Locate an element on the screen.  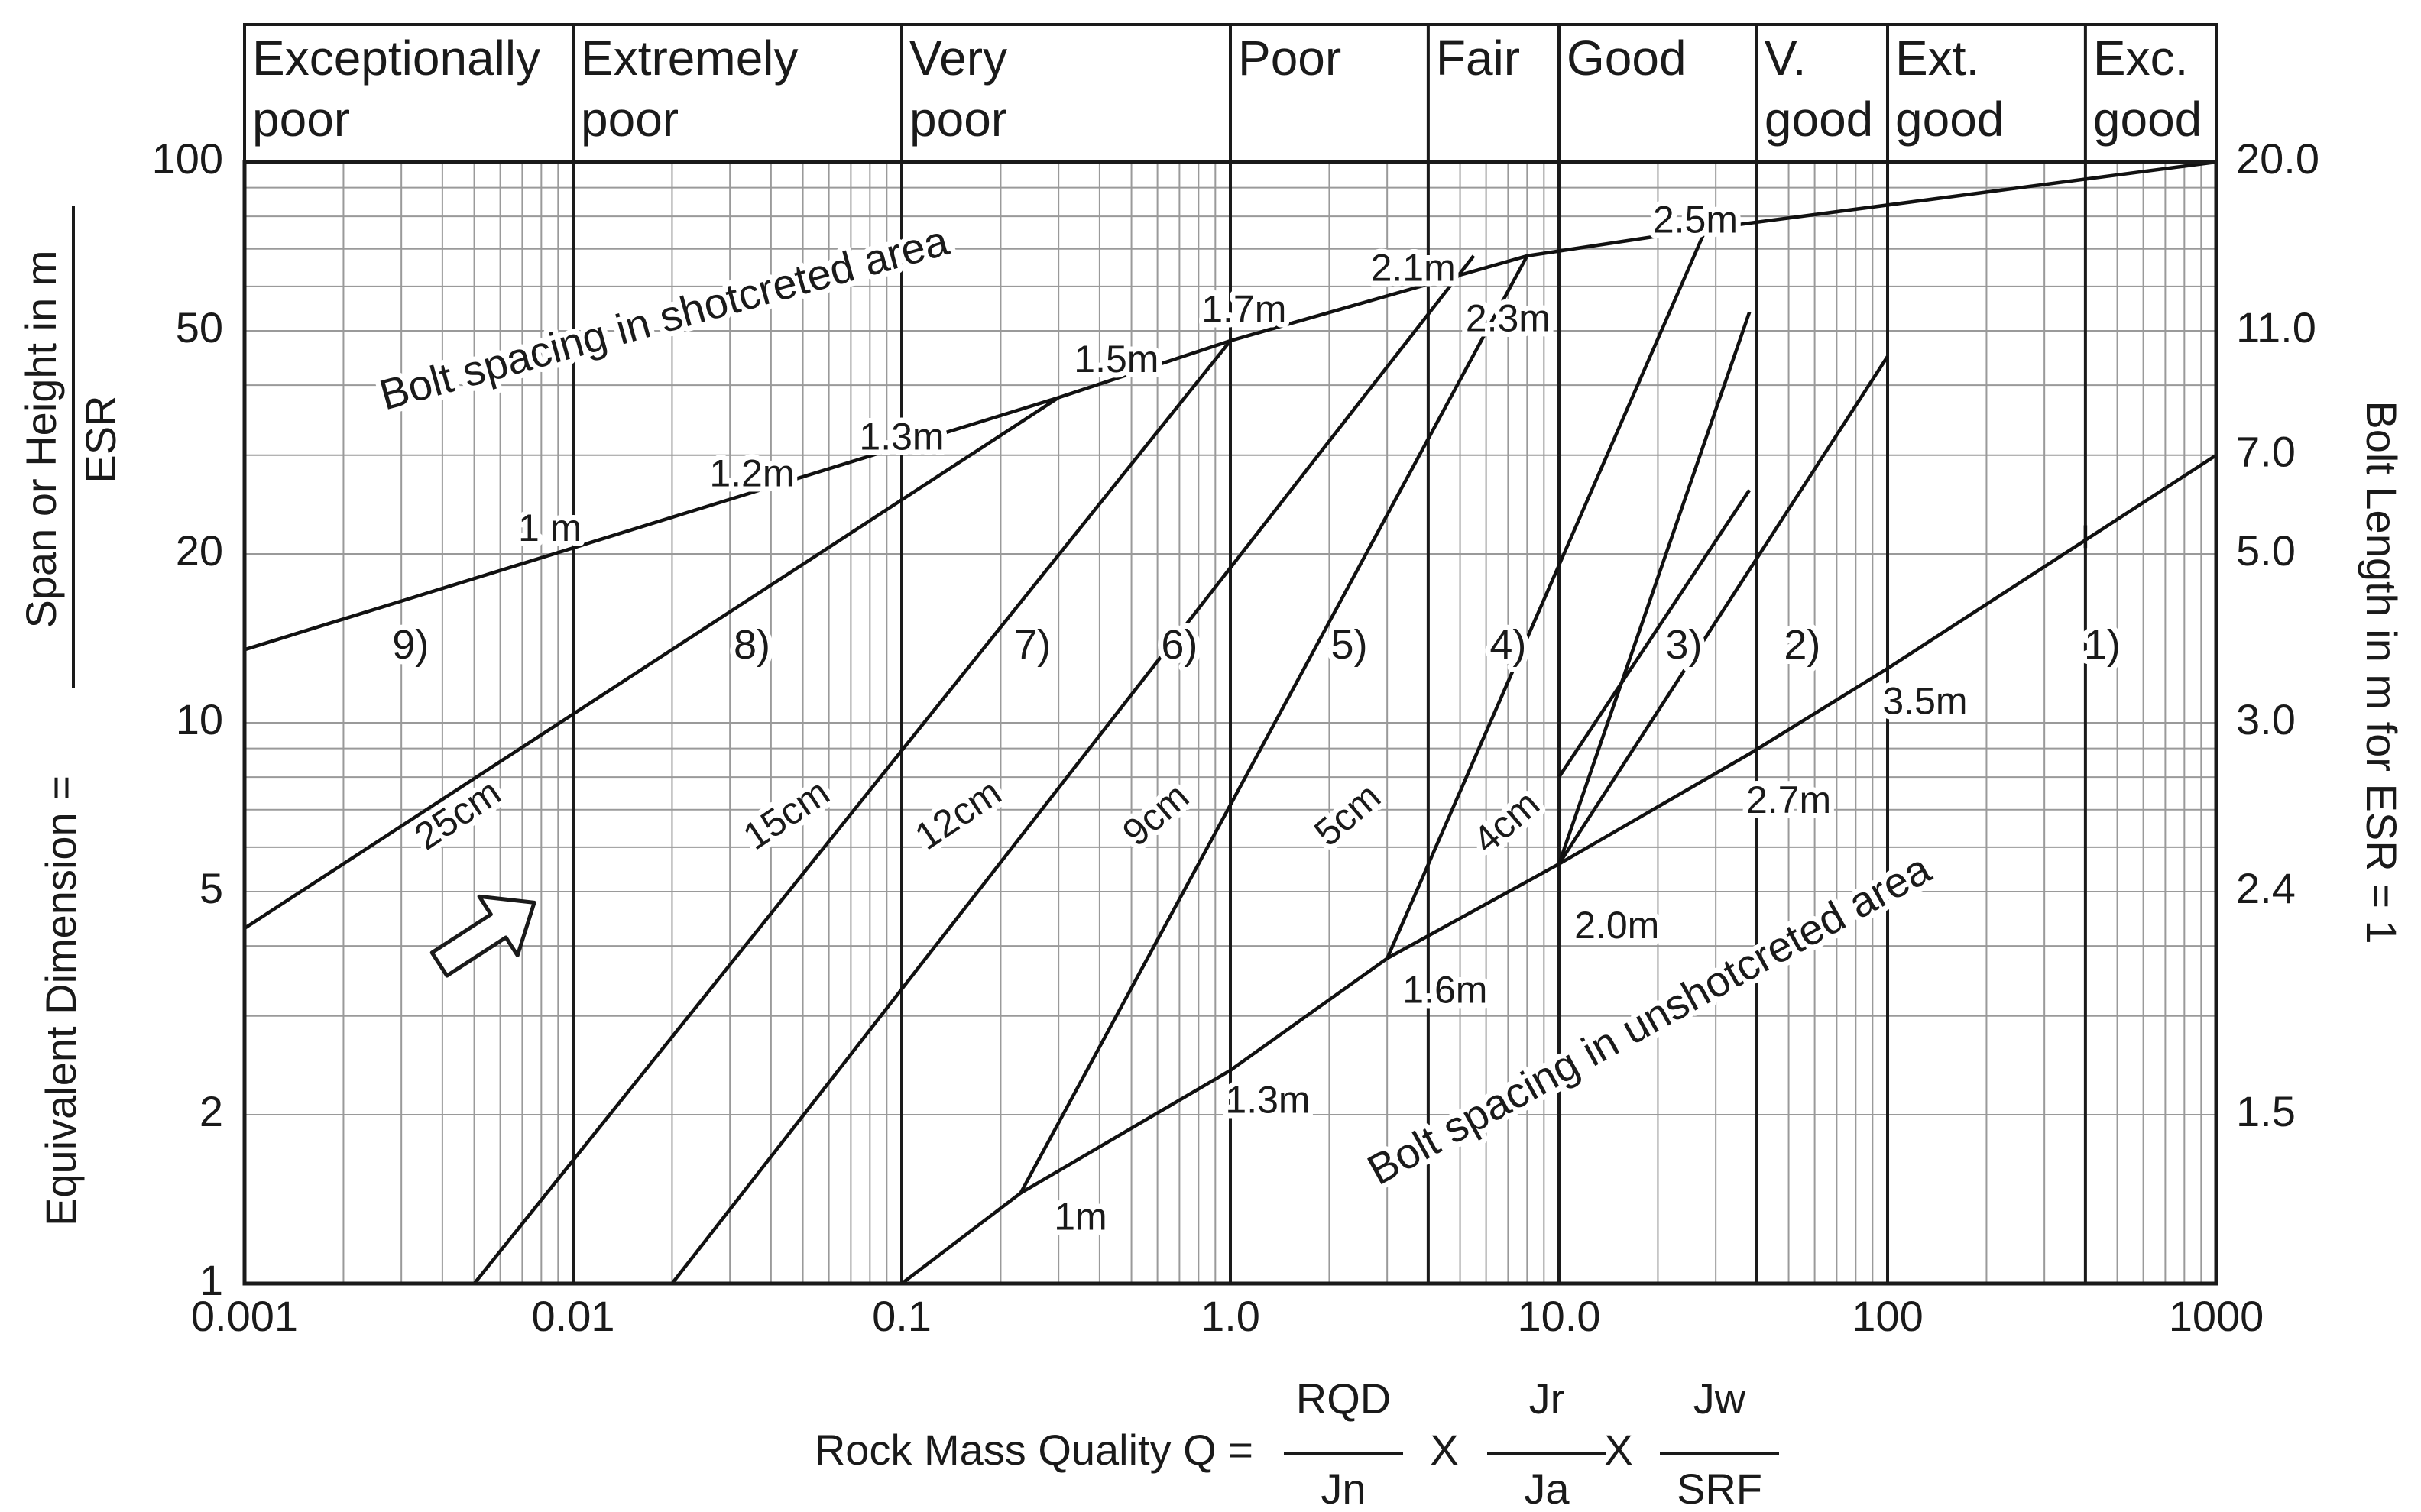
upper-spacing-label: 1.2m is located at coordinates (751, 474).